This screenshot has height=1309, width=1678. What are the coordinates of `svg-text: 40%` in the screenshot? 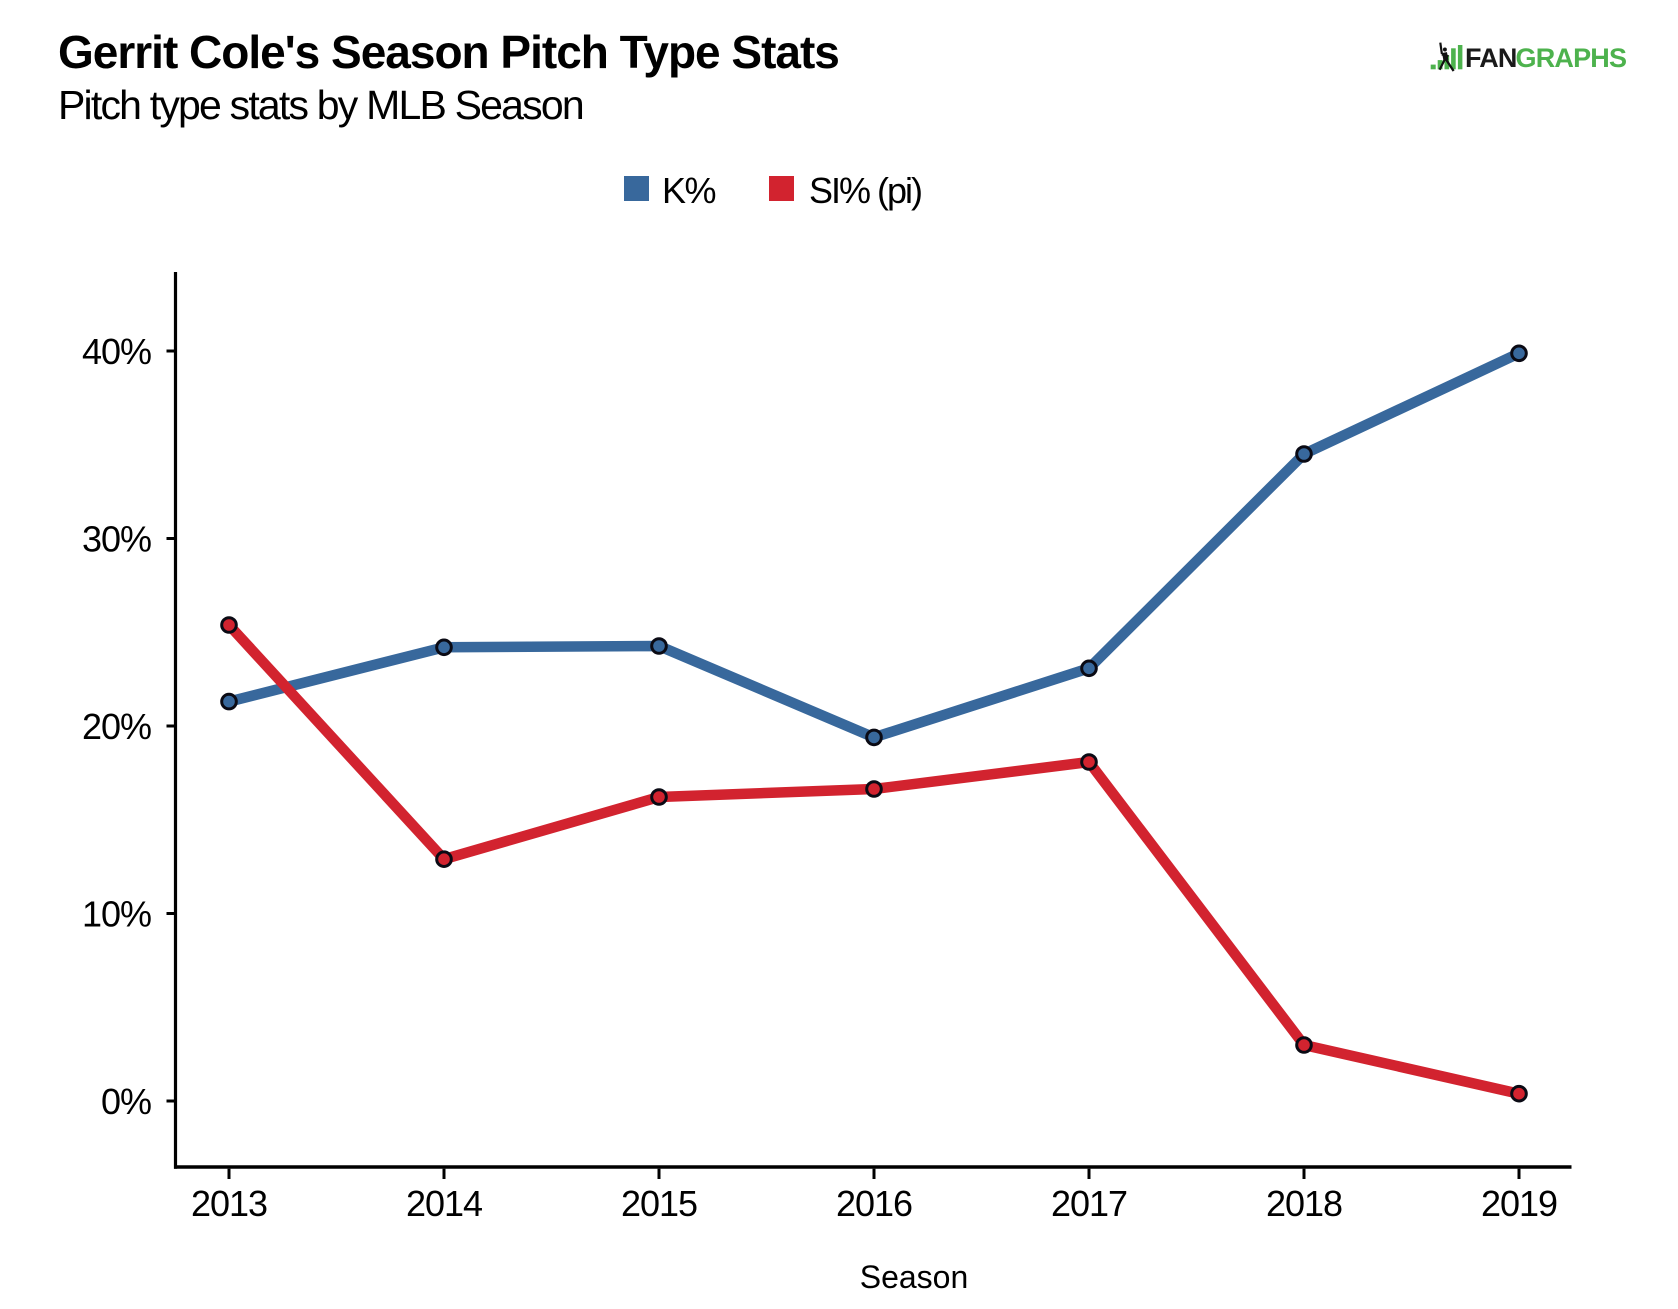 It's located at (116, 351).